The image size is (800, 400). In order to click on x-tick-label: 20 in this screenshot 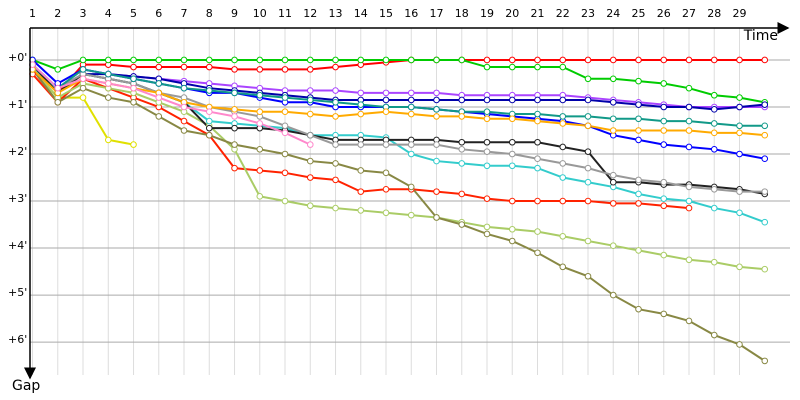, I will do `click(512, 13)`.